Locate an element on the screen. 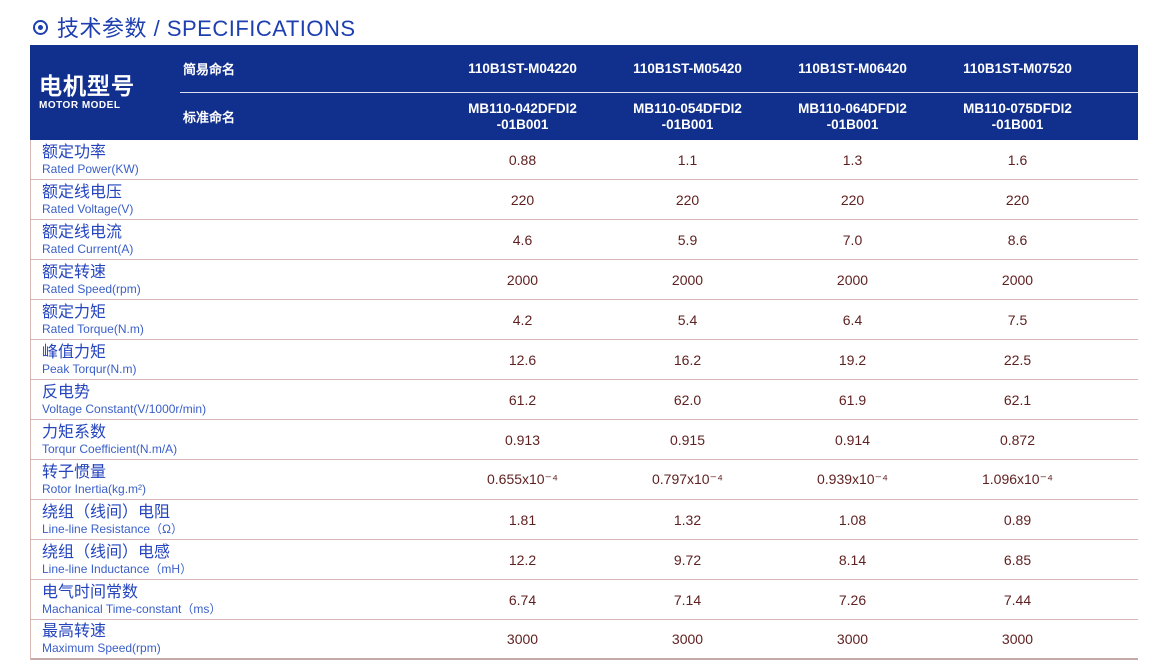  row-label-cn: 最高转速 is located at coordinates (74, 631).